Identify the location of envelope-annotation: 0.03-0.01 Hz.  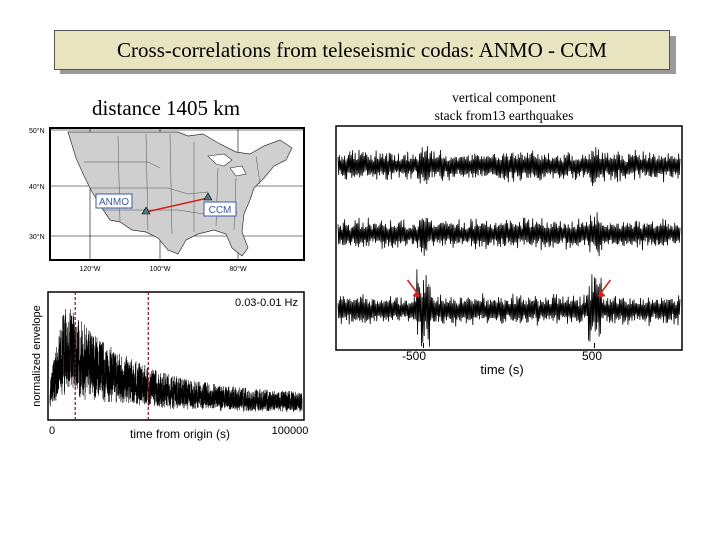
(266, 303).